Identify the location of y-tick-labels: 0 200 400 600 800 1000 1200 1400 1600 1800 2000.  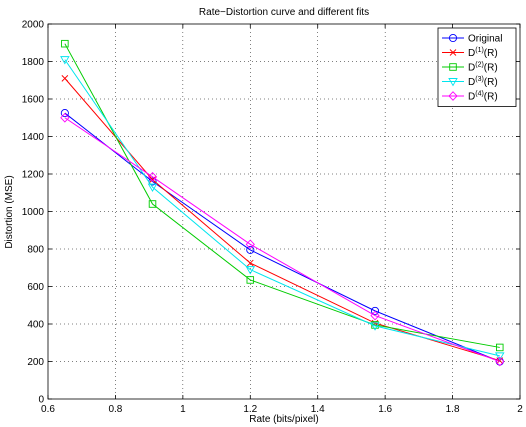
(33, 213).